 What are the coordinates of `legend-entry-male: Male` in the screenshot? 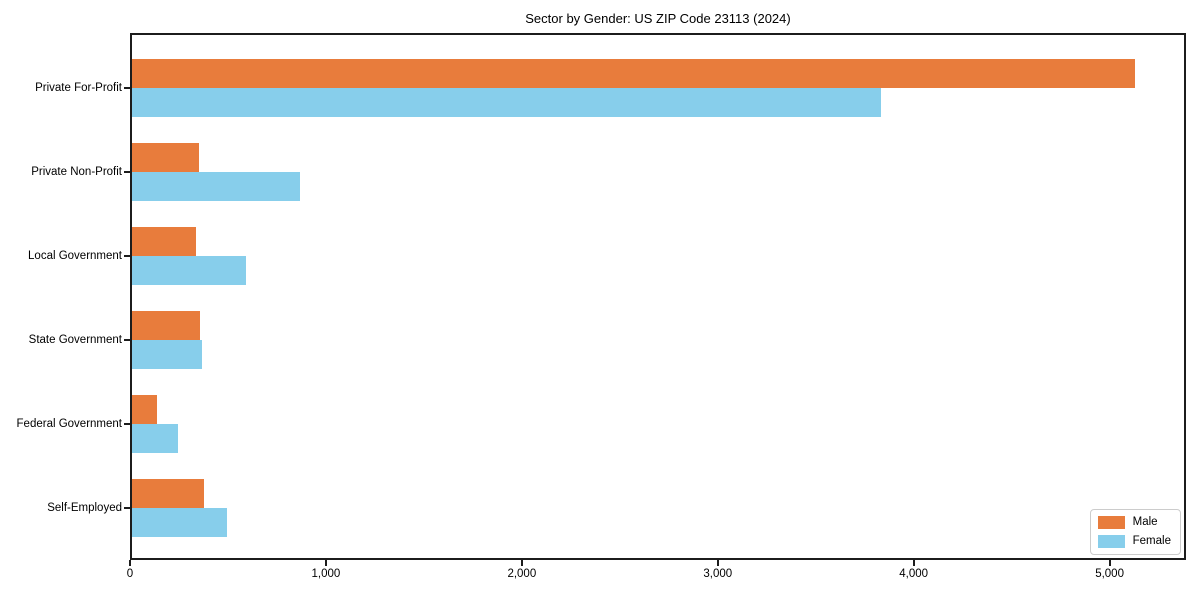 It's located at (1134, 522).